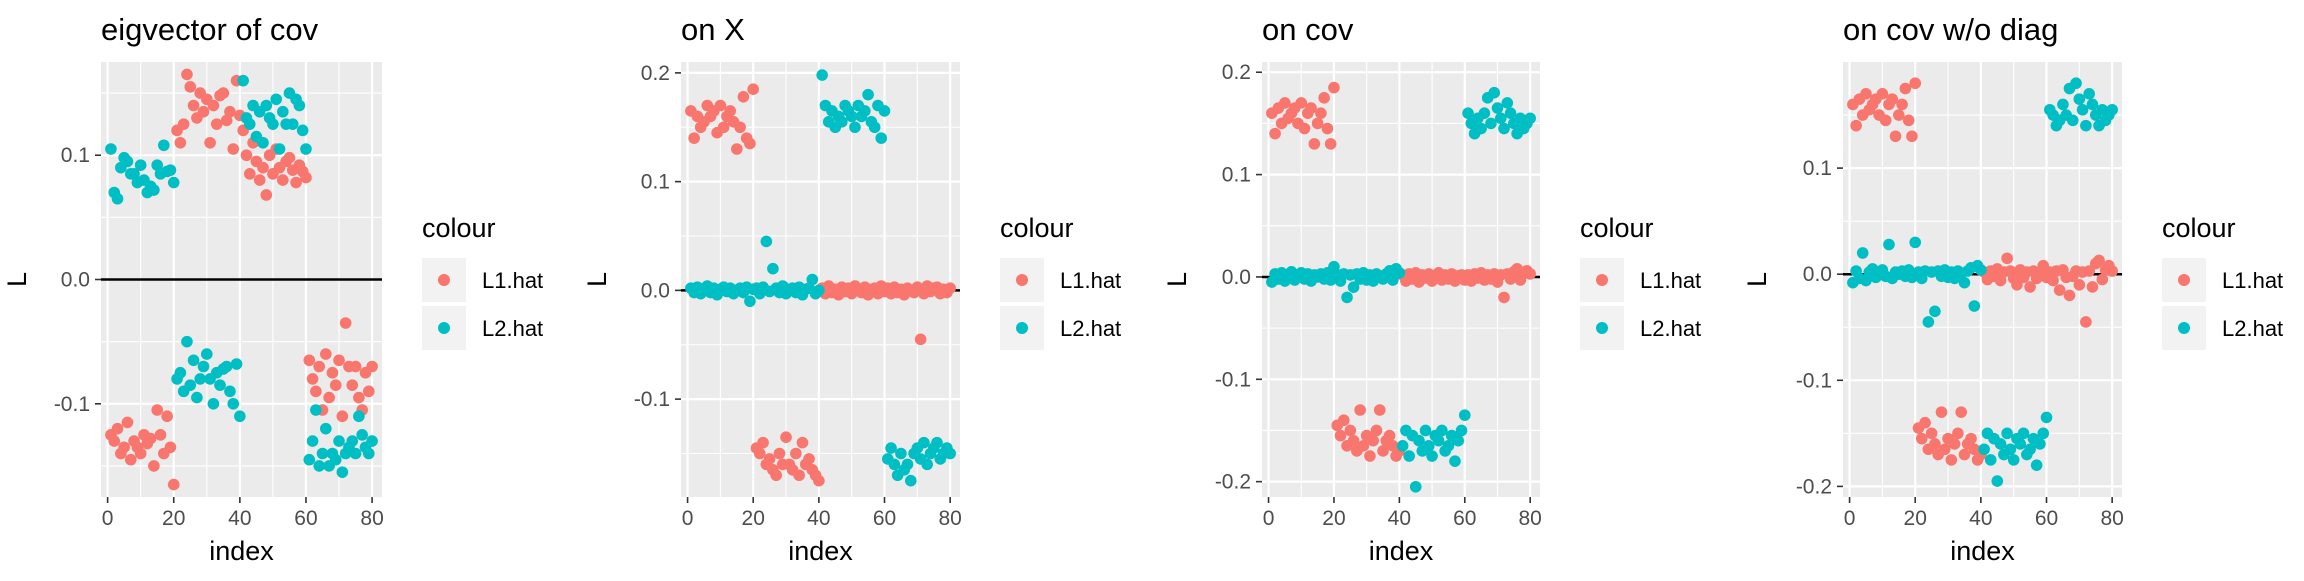 This screenshot has width=2304, height=581. What do you see at coordinates (1814, 486) in the screenshot?
I see `y-tick-label: -0.2` at bounding box center [1814, 486].